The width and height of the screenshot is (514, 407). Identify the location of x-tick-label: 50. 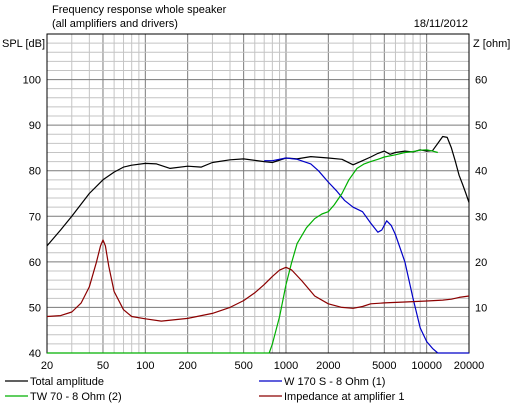
(103, 366).